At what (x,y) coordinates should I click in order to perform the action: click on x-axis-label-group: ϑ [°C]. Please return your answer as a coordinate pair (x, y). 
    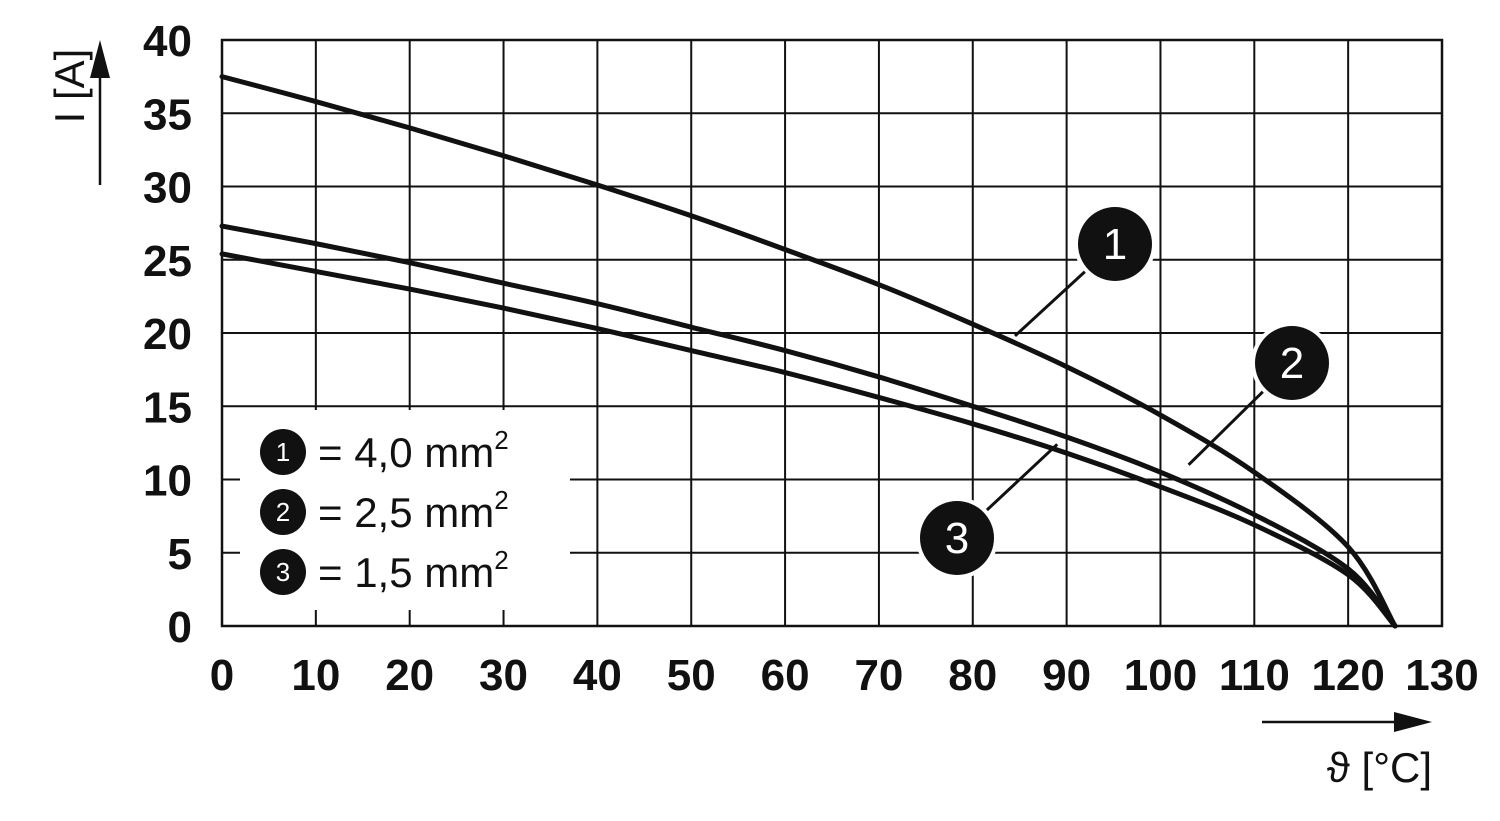
    Looking at the image, I should click on (1347, 751).